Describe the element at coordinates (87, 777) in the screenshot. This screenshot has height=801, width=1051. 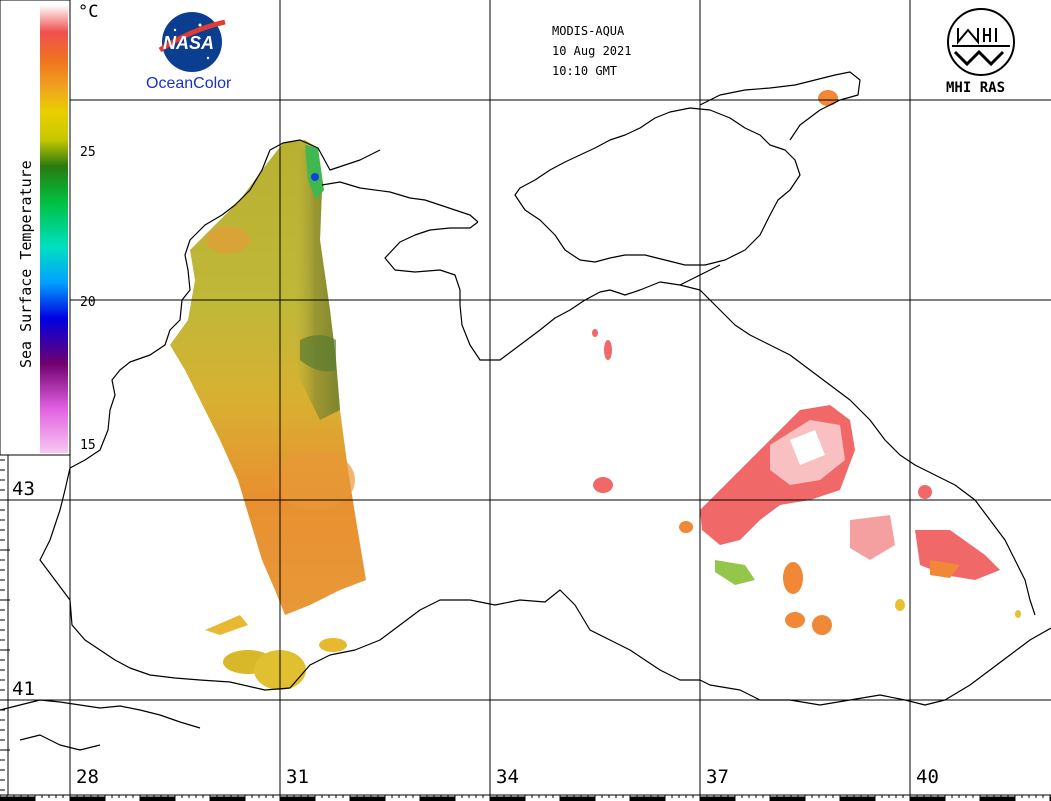
I see `lon-label-28: 28` at that location.